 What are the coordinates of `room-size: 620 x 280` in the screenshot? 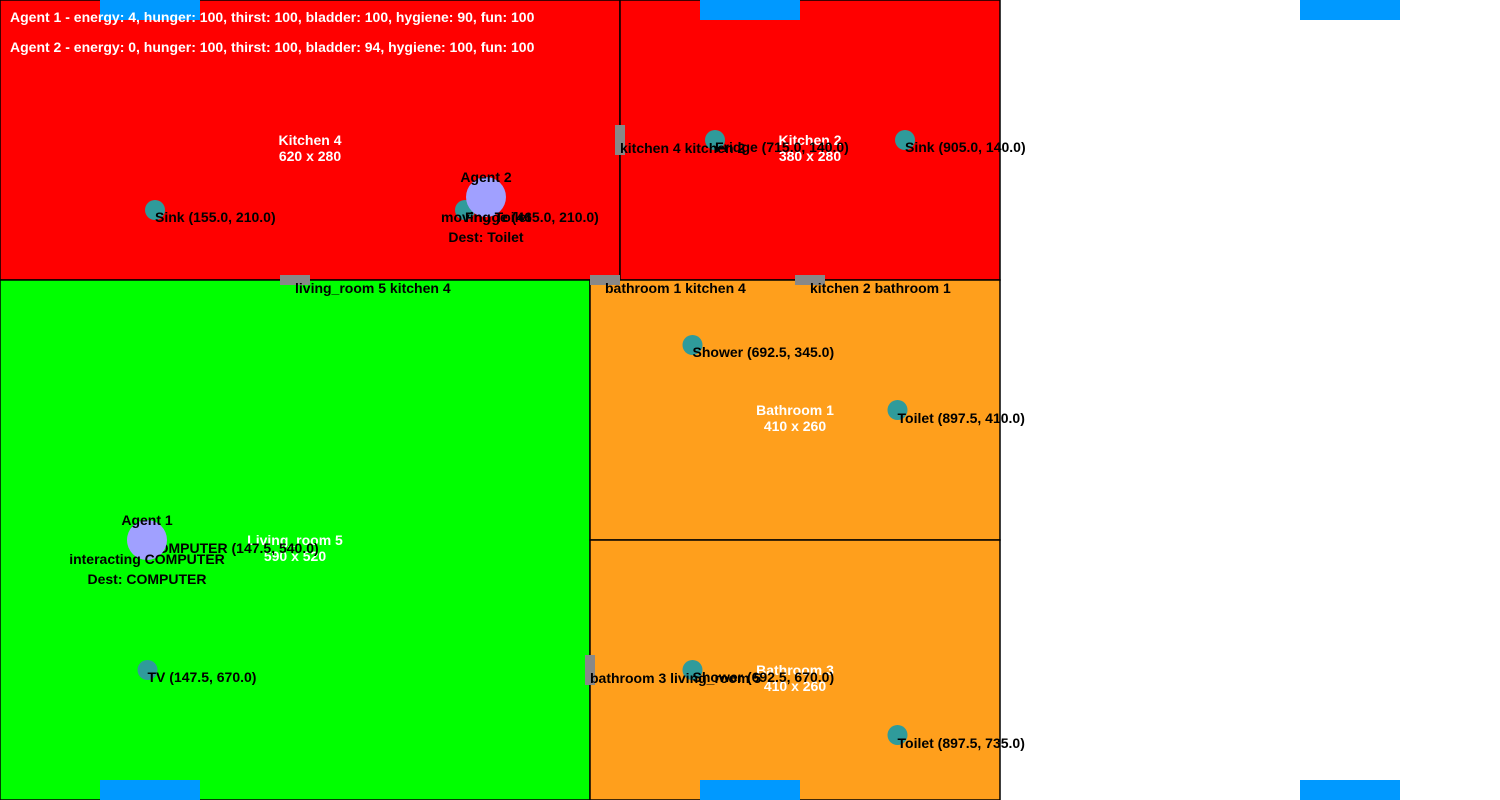 It's located at (310, 156).